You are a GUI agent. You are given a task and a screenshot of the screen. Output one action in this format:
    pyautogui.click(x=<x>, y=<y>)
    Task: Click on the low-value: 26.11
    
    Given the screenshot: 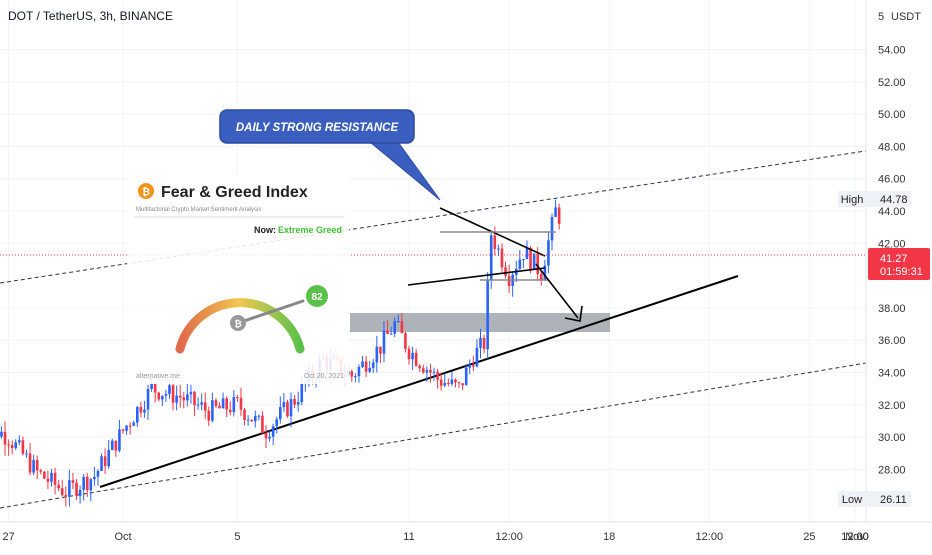 What is the action you would take?
    pyautogui.click(x=893, y=500)
    